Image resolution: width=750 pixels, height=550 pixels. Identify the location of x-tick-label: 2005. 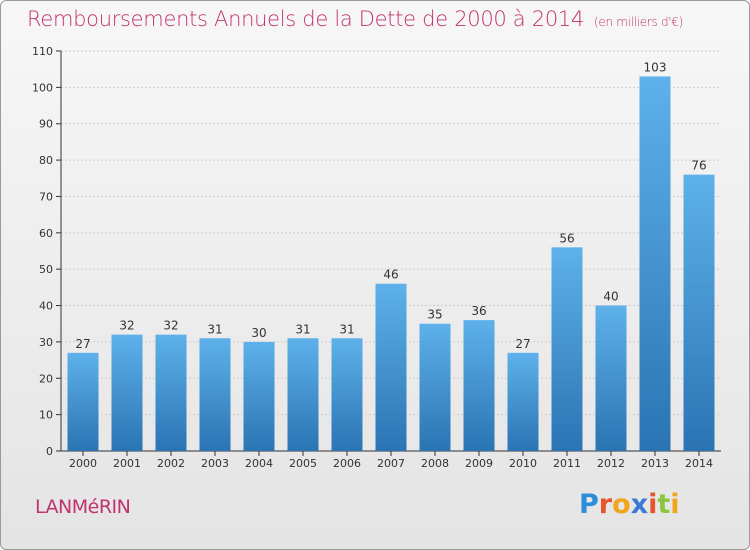
(303, 463).